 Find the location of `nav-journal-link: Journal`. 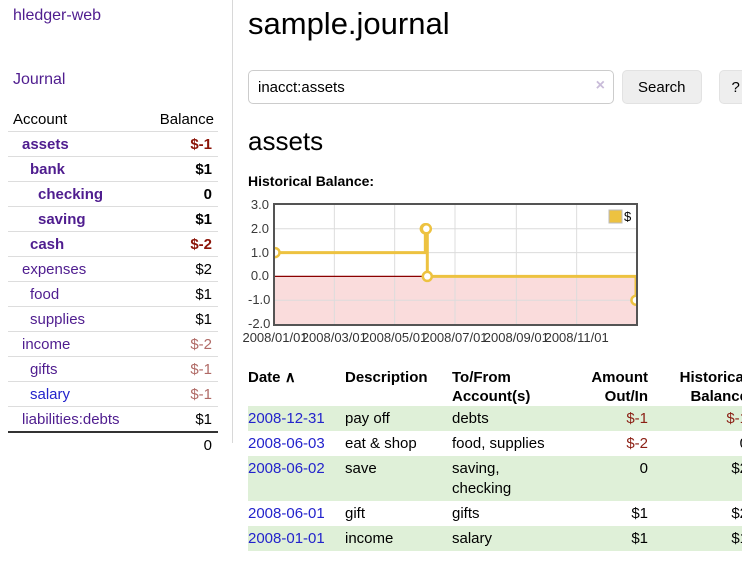

nav-journal-link: Journal is located at coordinates (39, 79).